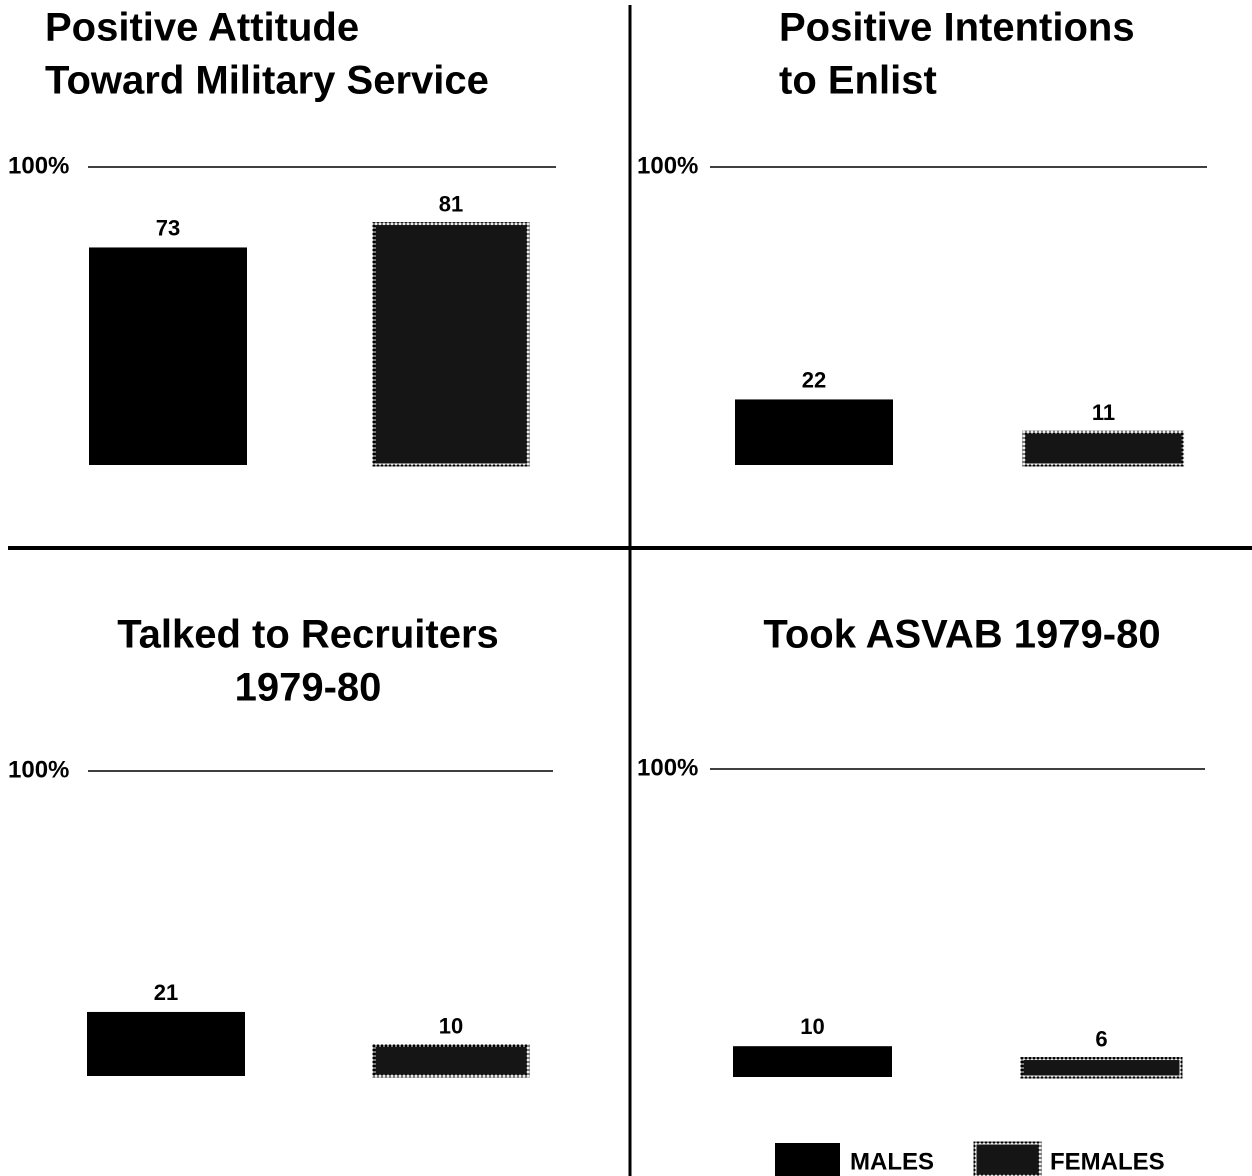 The height and width of the screenshot is (1176, 1252). I want to click on value-label: 73, so click(168, 227).